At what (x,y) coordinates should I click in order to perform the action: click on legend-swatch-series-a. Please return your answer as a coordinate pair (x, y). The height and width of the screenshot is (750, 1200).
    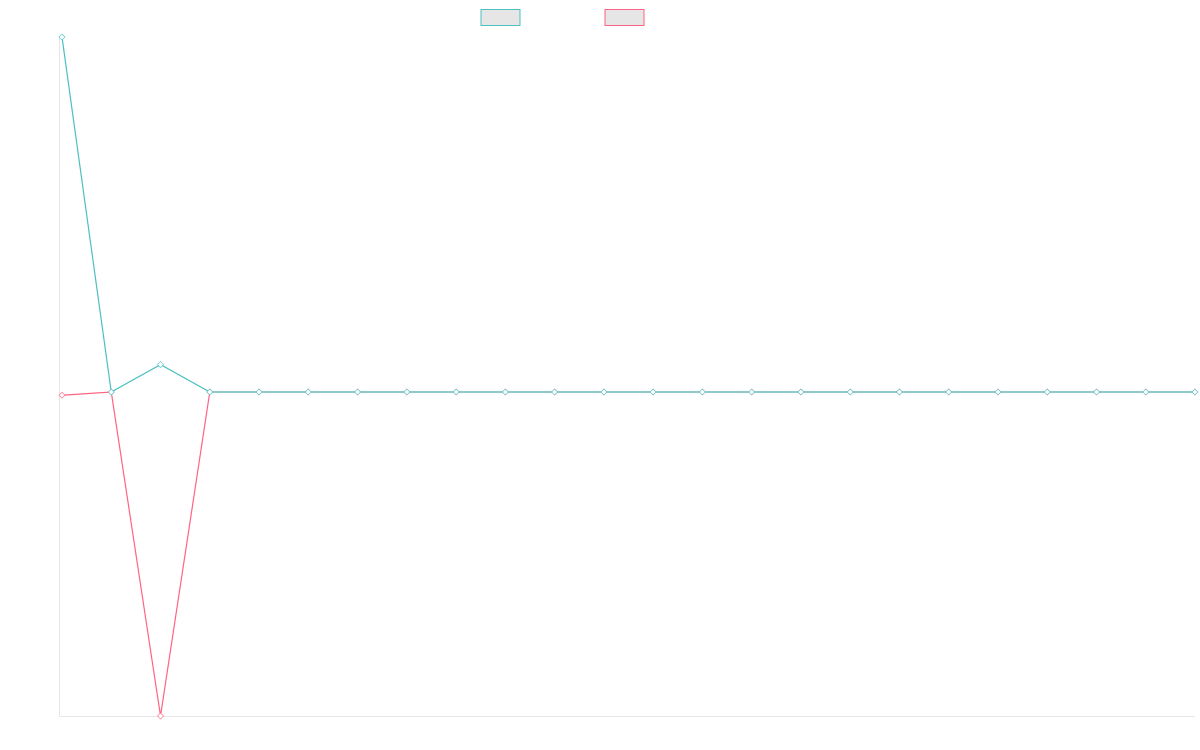
    Looking at the image, I should click on (500, 17).